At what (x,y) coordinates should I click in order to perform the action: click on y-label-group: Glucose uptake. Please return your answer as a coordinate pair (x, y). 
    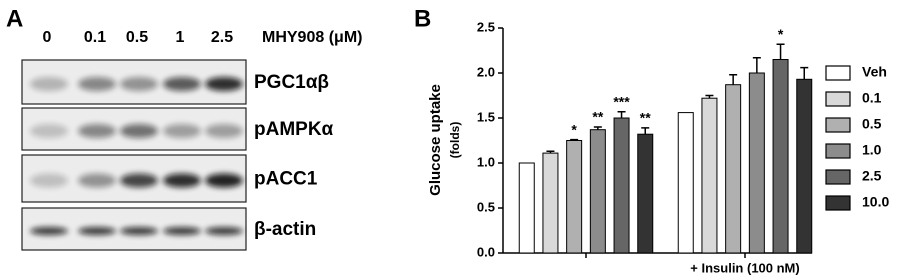
    Looking at the image, I should click on (435, 140).